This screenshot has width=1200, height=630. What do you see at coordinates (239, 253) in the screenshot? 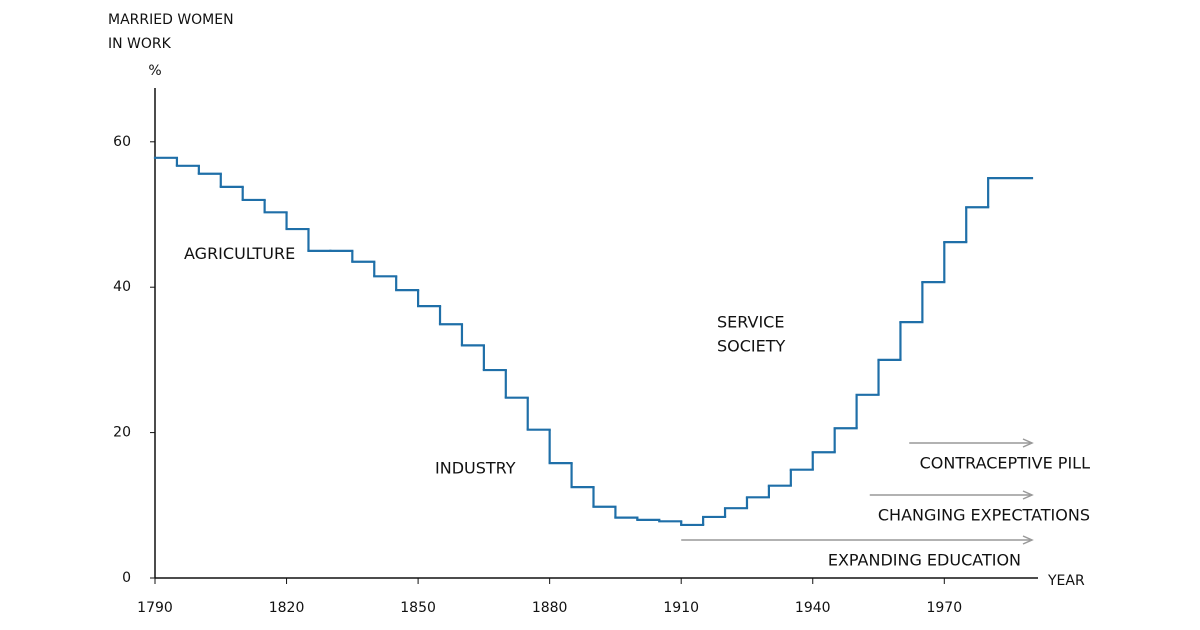
I see `era-label: AGRICULTURE` at bounding box center [239, 253].